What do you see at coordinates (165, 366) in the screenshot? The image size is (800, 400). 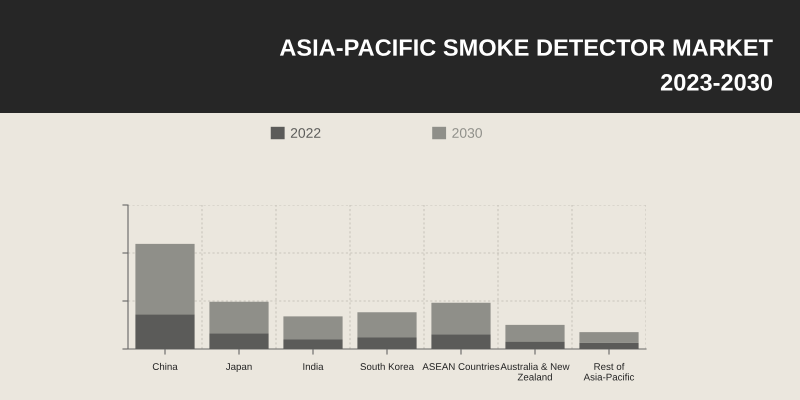 I see `x-tick-label: China` at bounding box center [165, 366].